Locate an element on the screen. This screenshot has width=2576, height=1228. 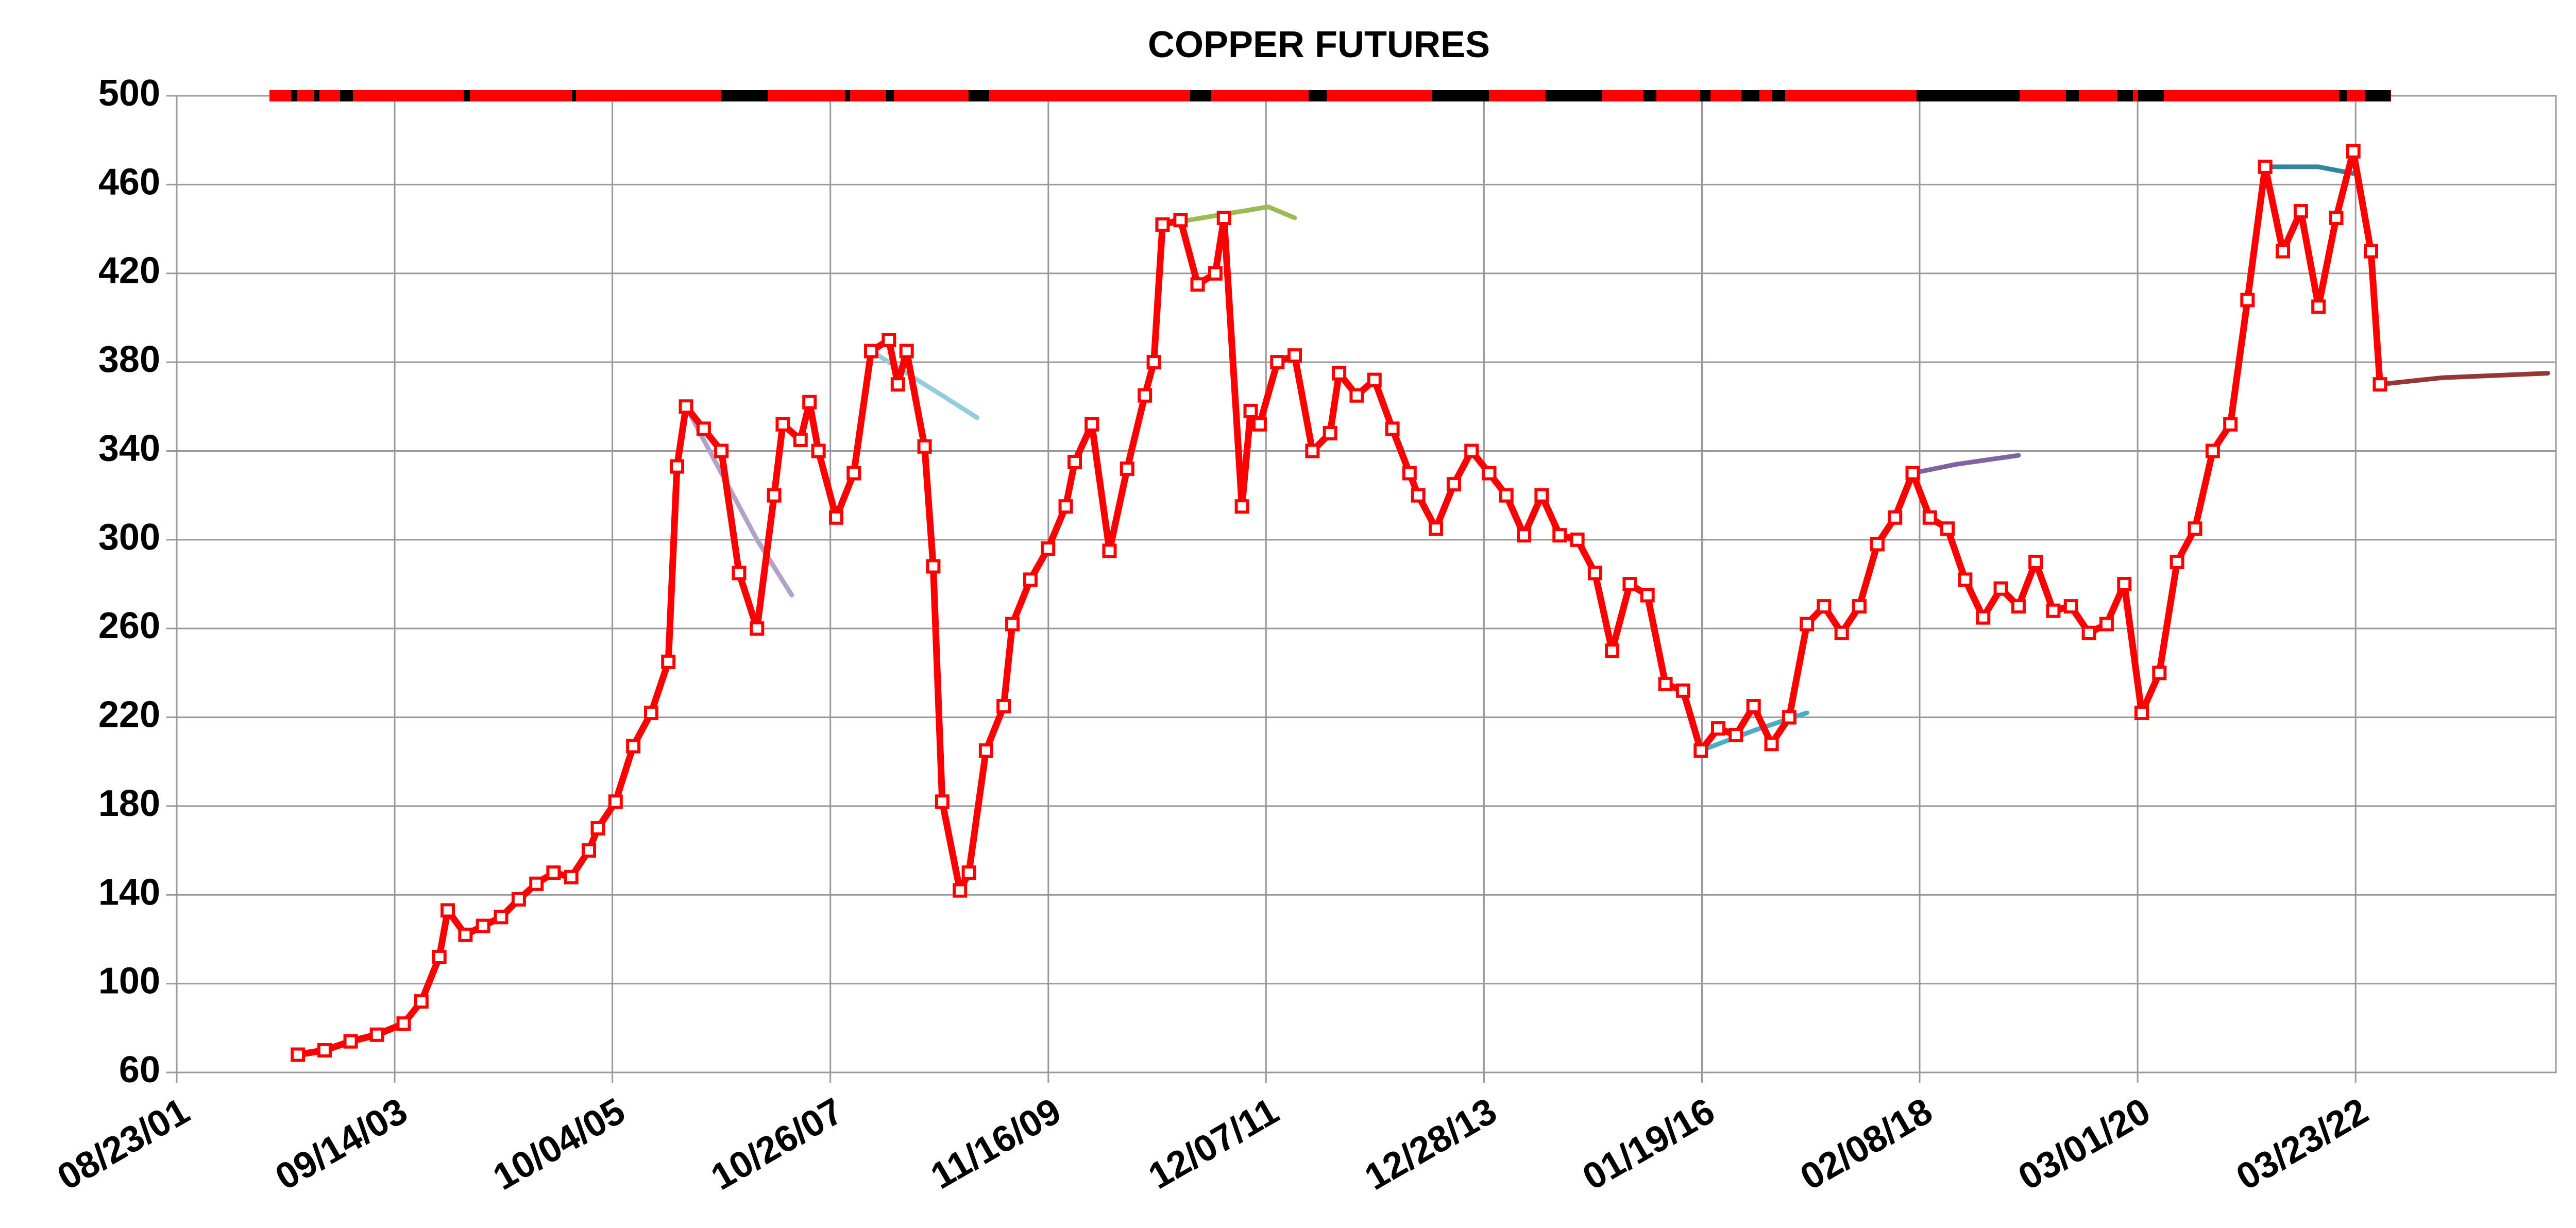
x-tick-label: 02/08/18 is located at coordinates (1866, 1144).